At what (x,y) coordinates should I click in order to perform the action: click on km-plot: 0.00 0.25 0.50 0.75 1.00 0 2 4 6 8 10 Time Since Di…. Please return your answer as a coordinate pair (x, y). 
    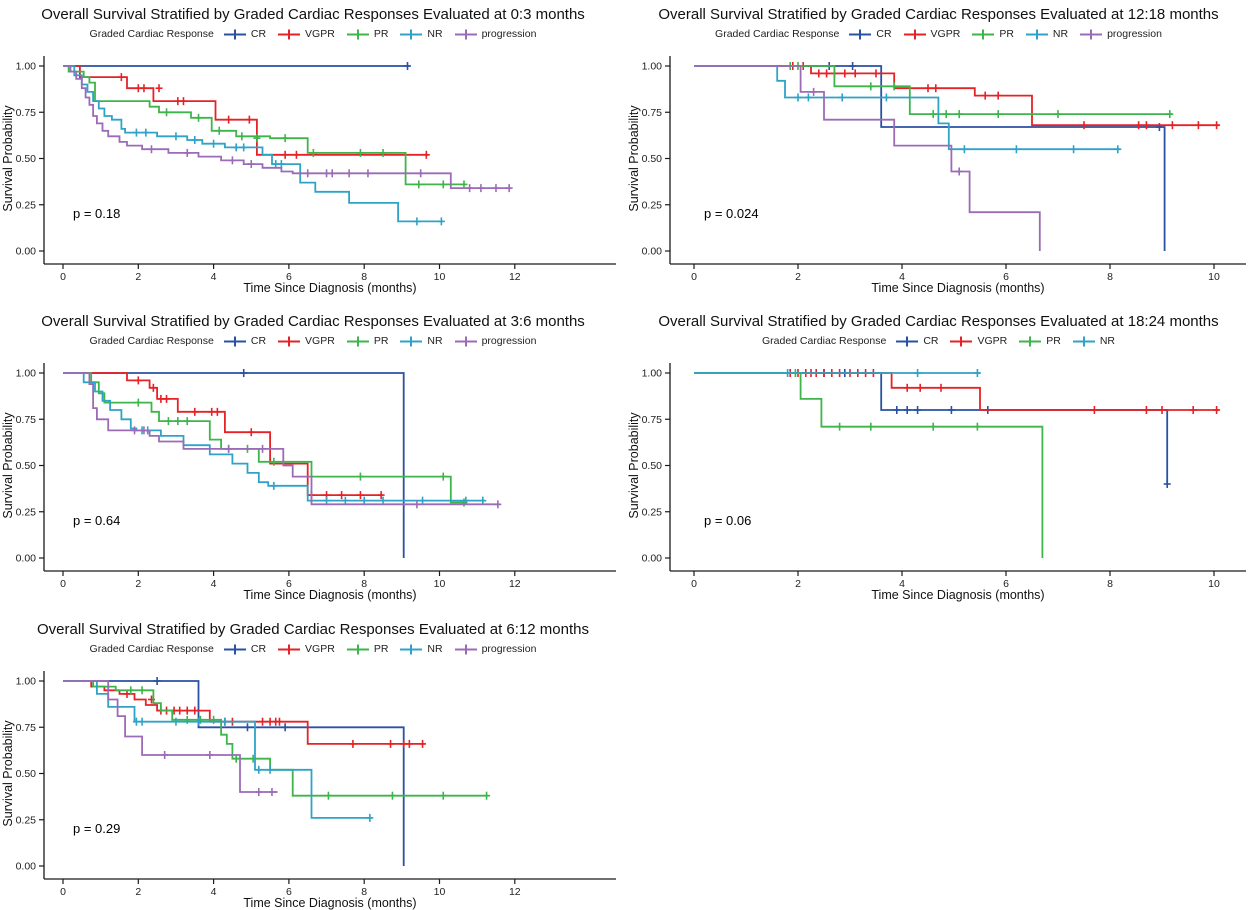
    Looking at the image, I should click on (936, 482).